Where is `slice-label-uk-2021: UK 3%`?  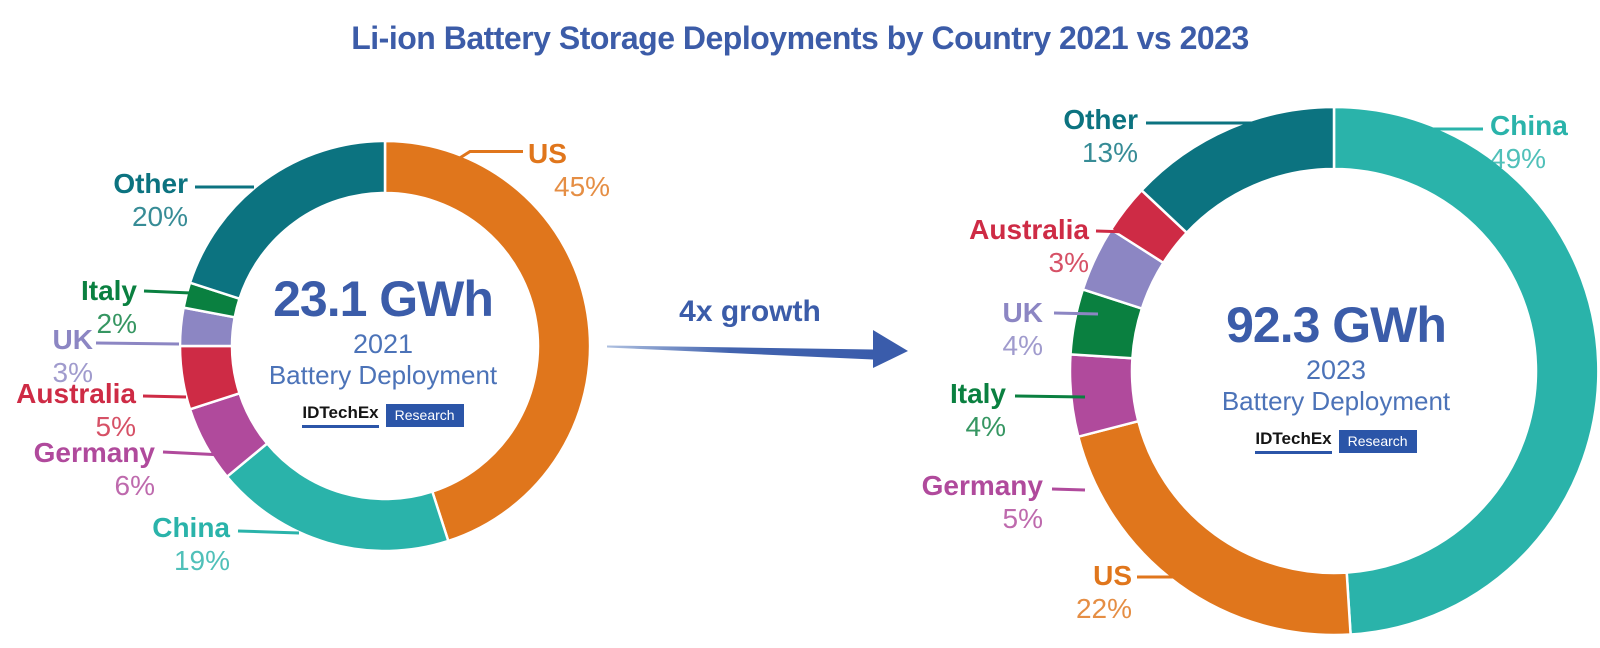
slice-label-uk-2021: UK 3% is located at coordinates (73, 356).